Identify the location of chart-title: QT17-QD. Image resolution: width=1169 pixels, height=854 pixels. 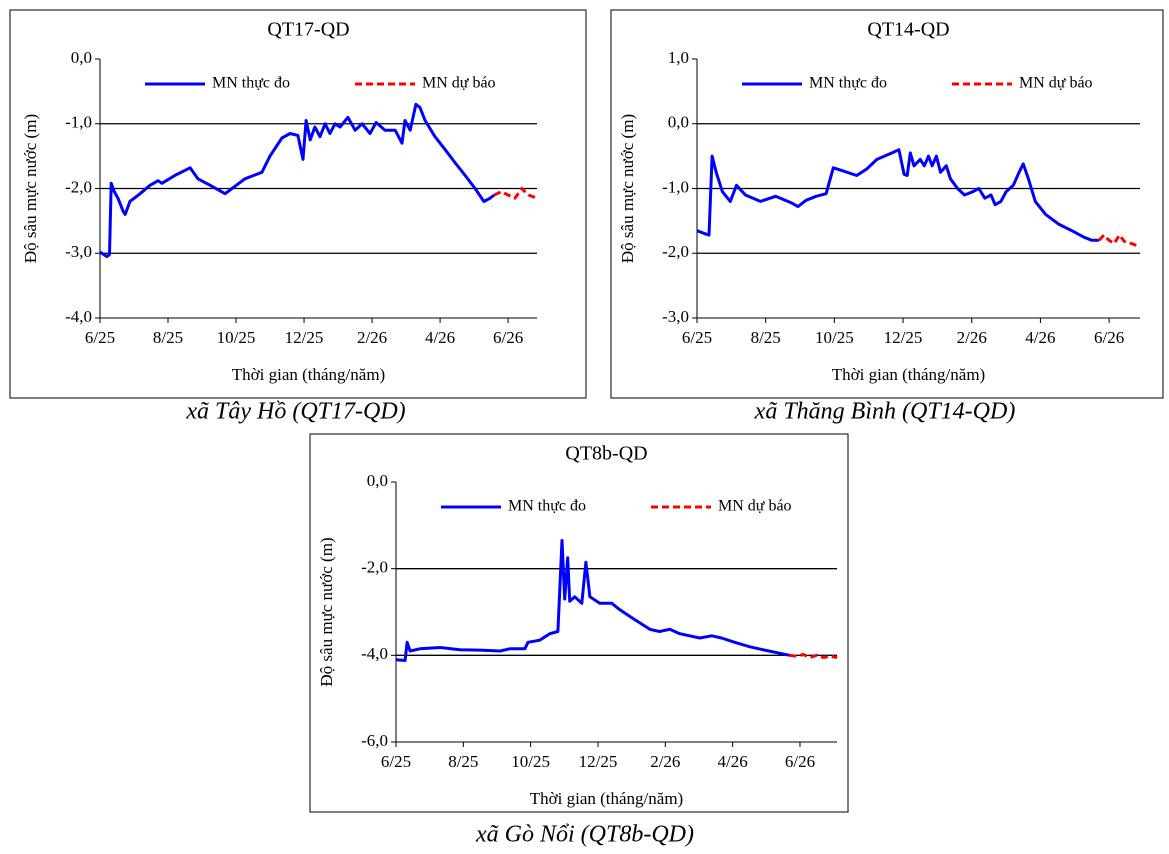
(308, 30).